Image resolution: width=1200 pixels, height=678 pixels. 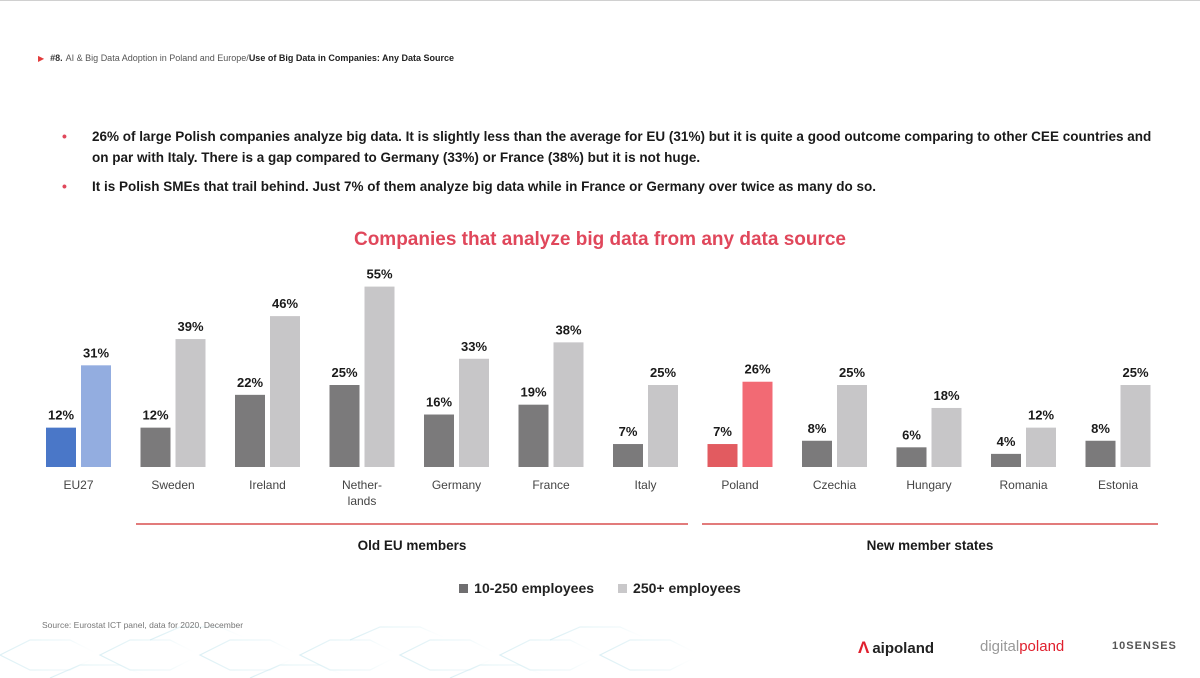 I want to click on value-label-small-8: 8%, so click(x=817, y=428).